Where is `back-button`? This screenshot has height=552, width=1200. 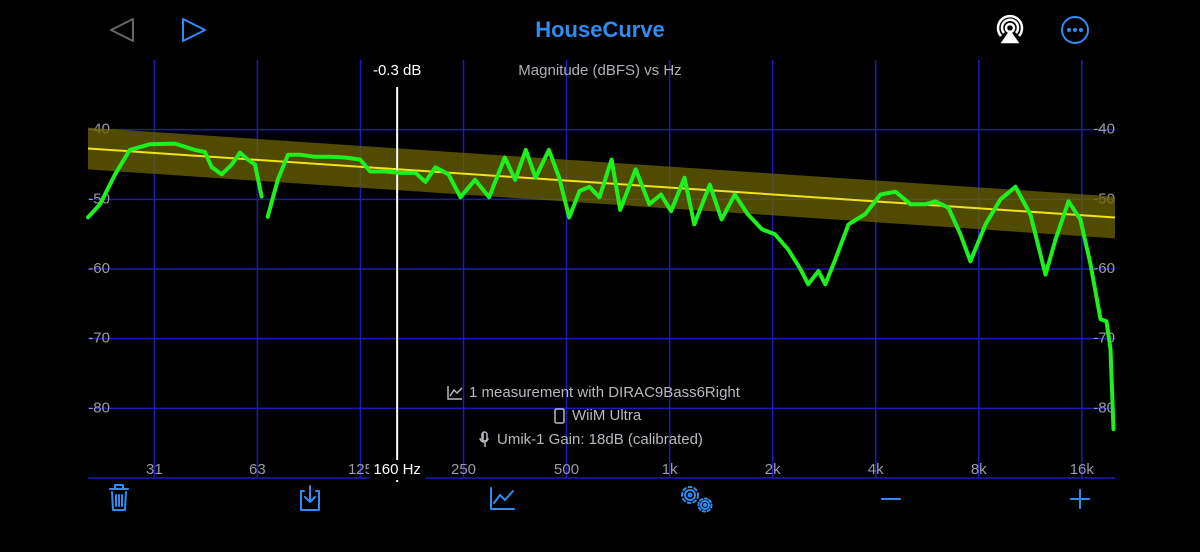 back-button is located at coordinates (122, 30).